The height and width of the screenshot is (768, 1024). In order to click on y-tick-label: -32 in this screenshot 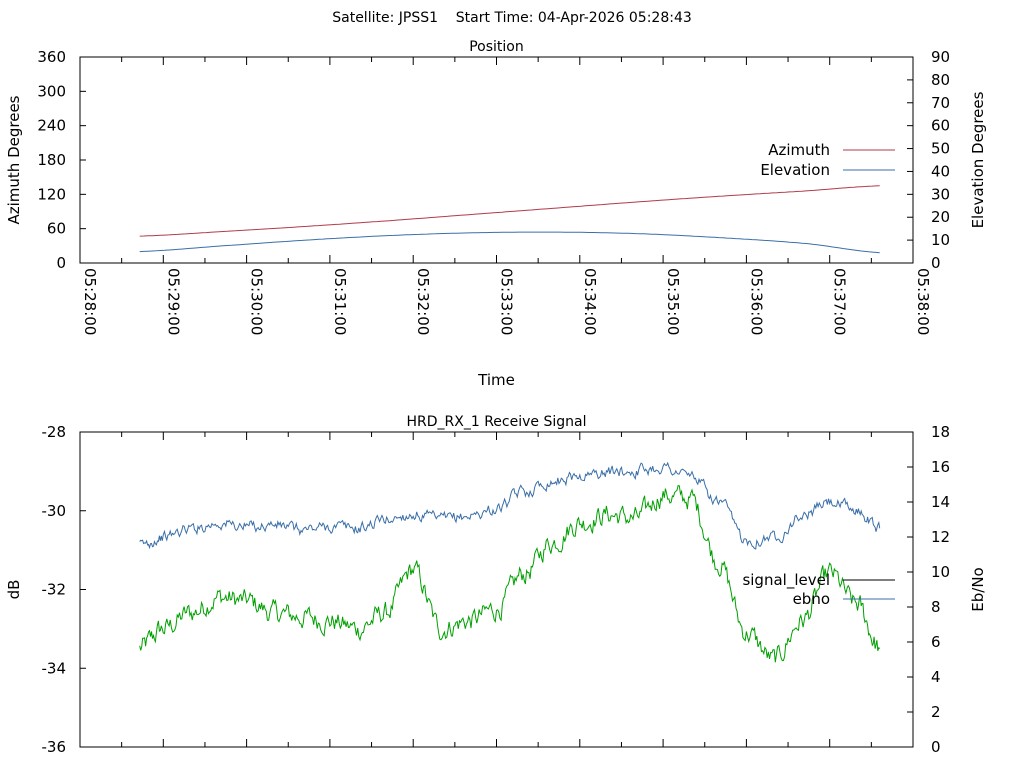, I will do `click(54, 590)`.